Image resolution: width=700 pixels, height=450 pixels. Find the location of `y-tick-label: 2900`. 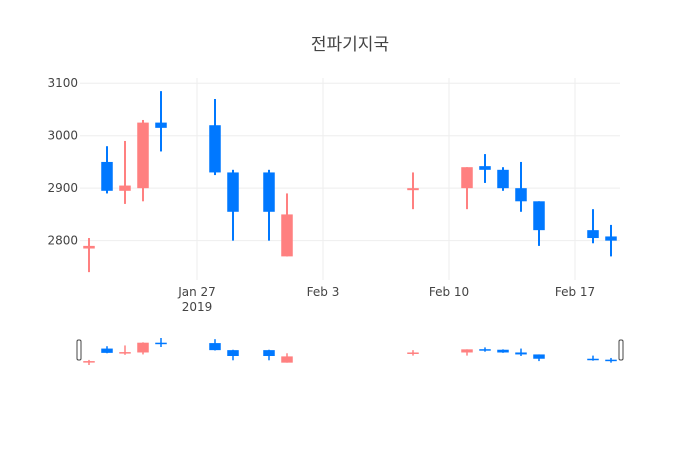

y-tick-label: 2900 is located at coordinates (62, 188).